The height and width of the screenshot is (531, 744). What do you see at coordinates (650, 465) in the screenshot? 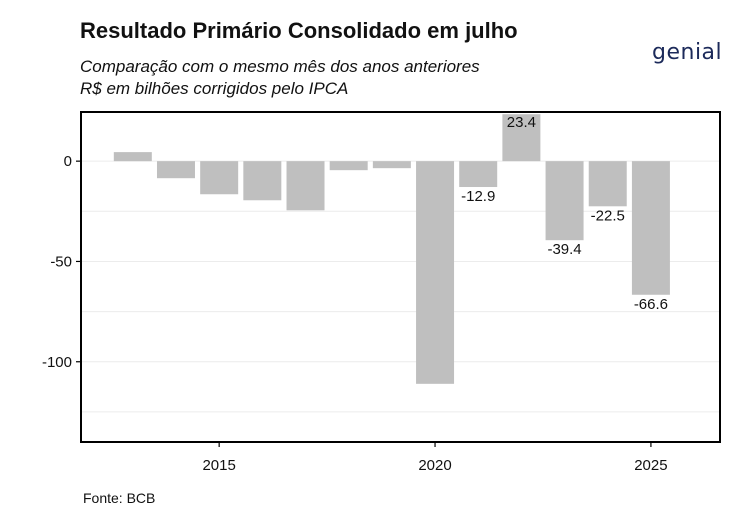
I see `x-tick-label: 2025` at bounding box center [650, 465].